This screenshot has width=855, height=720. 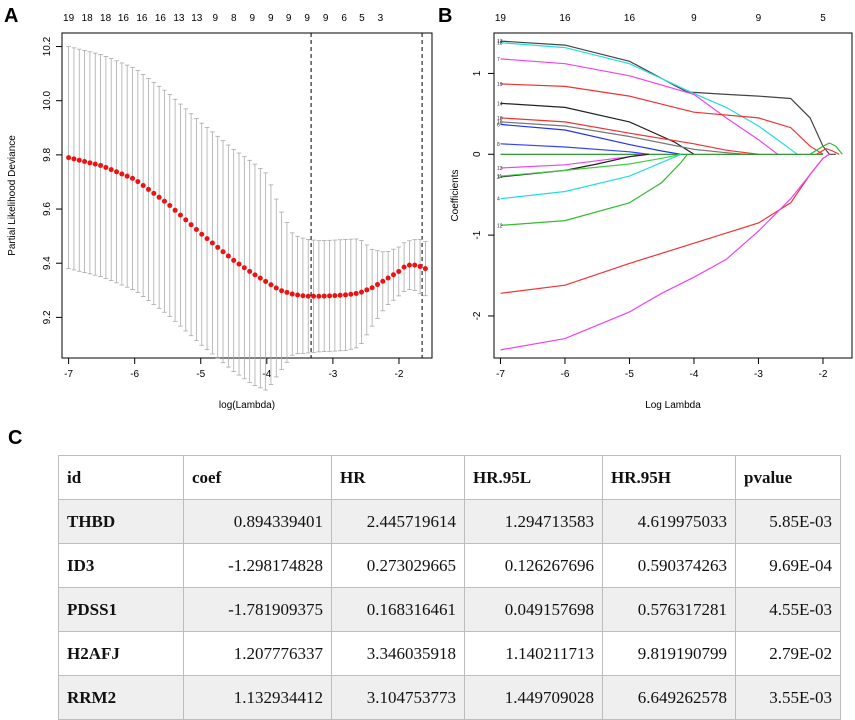 What do you see at coordinates (445, 16) in the screenshot?
I see `panel-label-b: B` at bounding box center [445, 16].